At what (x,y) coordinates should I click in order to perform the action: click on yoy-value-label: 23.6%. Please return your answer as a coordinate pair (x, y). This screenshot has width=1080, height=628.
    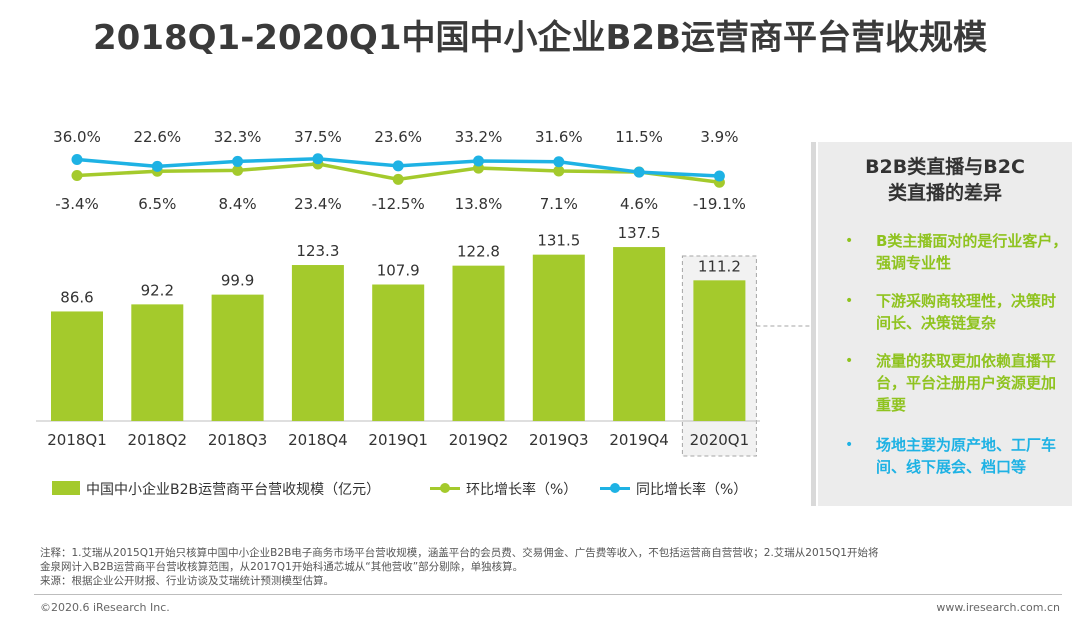
    Looking at the image, I should click on (398, 137).